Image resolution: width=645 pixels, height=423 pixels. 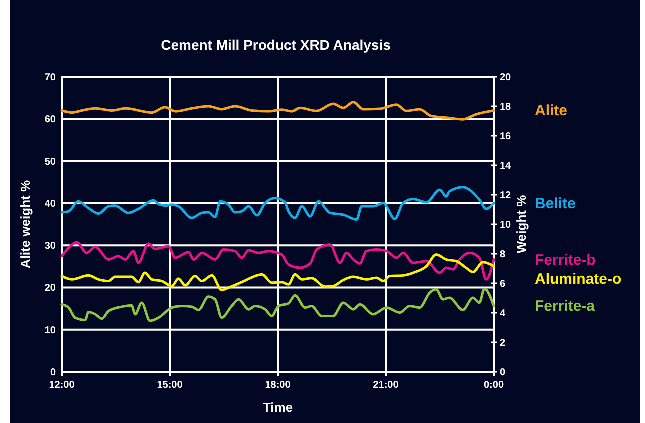 I want to click on y2-tick-label: 18, so click(x=506, y=107).